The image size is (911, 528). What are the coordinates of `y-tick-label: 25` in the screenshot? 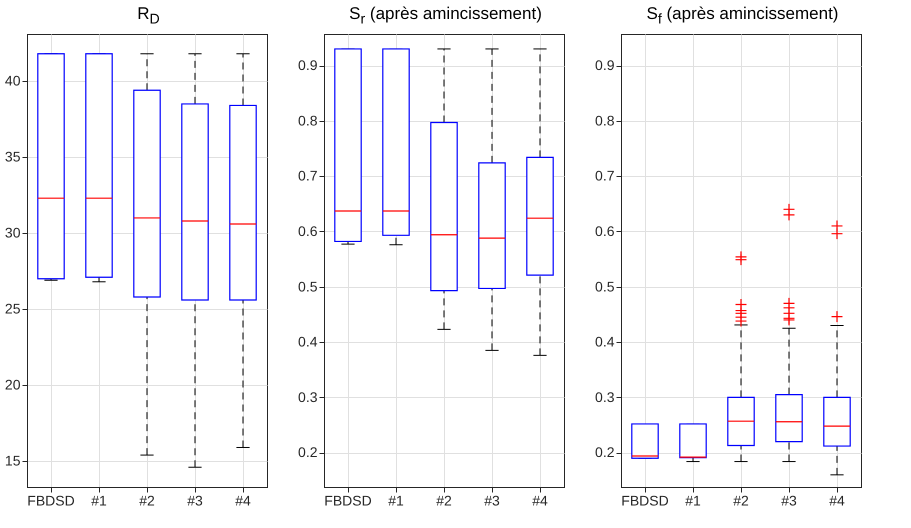 It's located at (12, 308).